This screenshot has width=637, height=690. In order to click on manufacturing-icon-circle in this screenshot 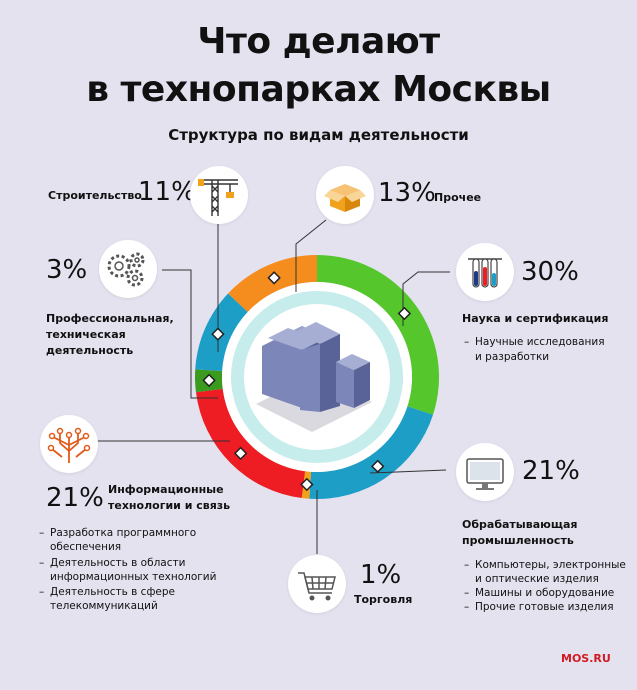, I will do `click(485, 472)`.